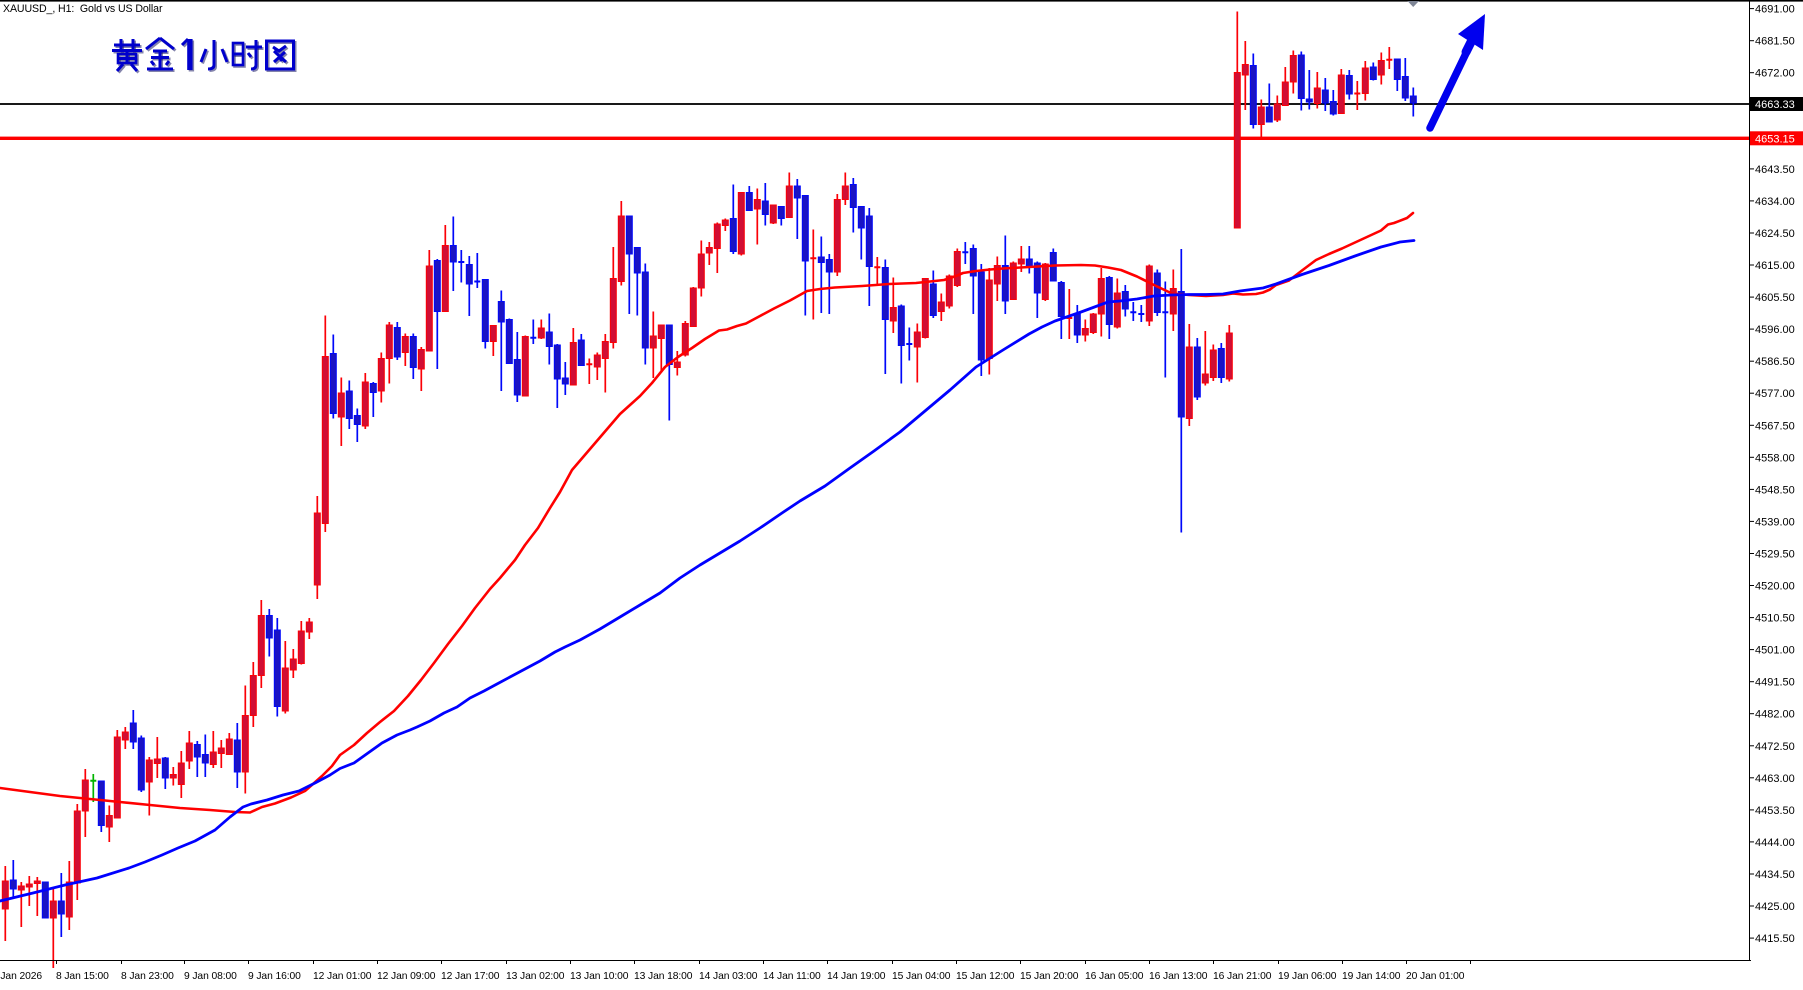 The image size is (1803, 990). Describe the element at coordinates (1775, 458) in the screenshot. I see `svg-text: 4558.00` at that location.